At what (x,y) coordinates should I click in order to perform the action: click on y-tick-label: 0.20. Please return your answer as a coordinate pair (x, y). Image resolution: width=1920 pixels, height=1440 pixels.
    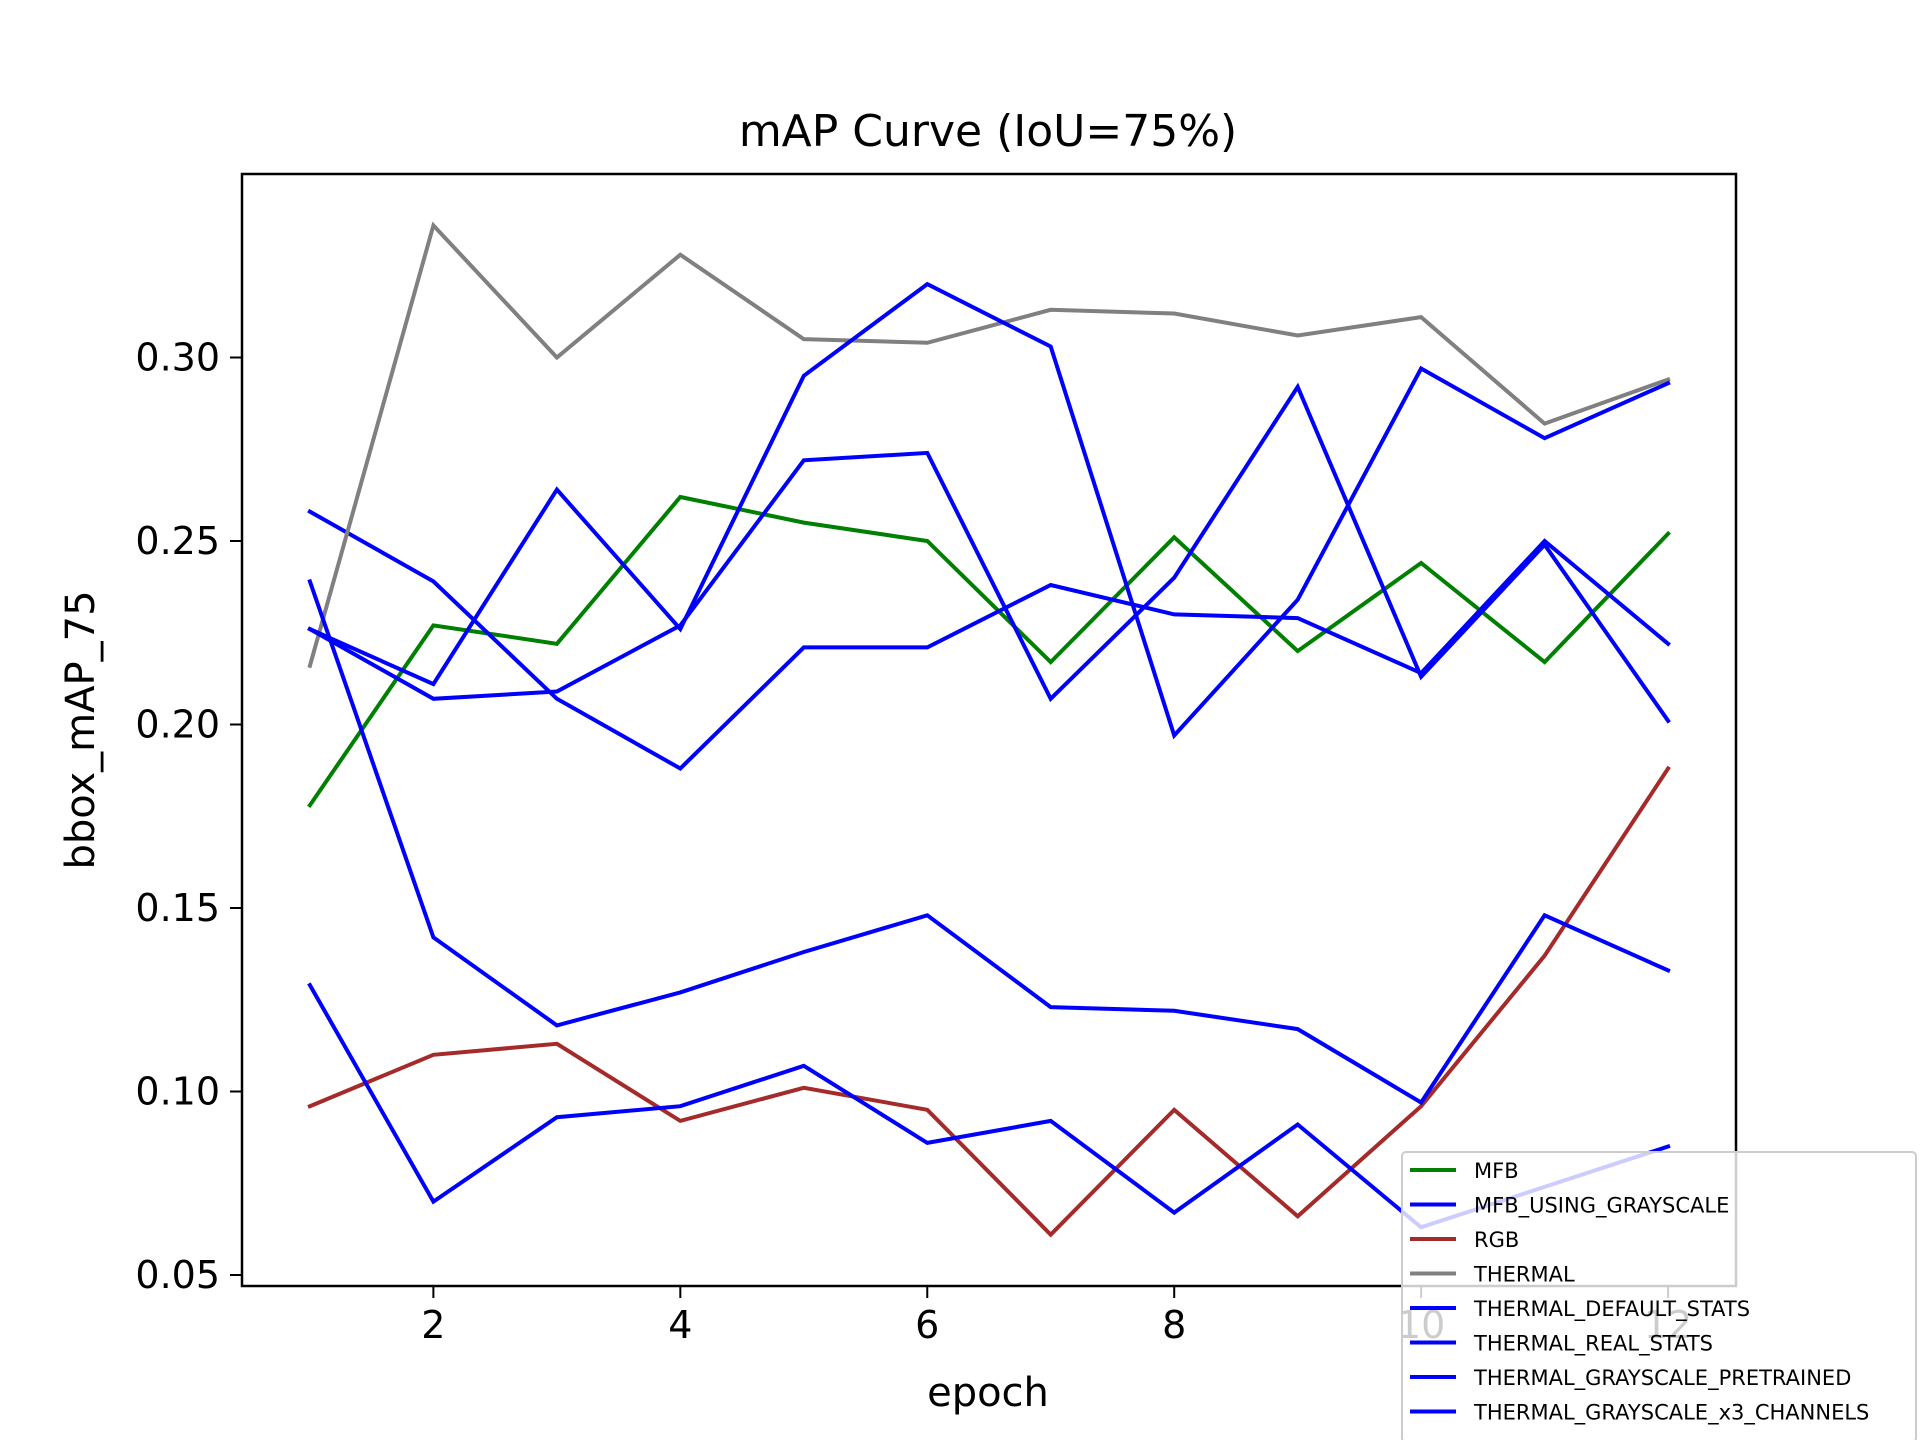
    Looking at the image, I should click on (177, 724).